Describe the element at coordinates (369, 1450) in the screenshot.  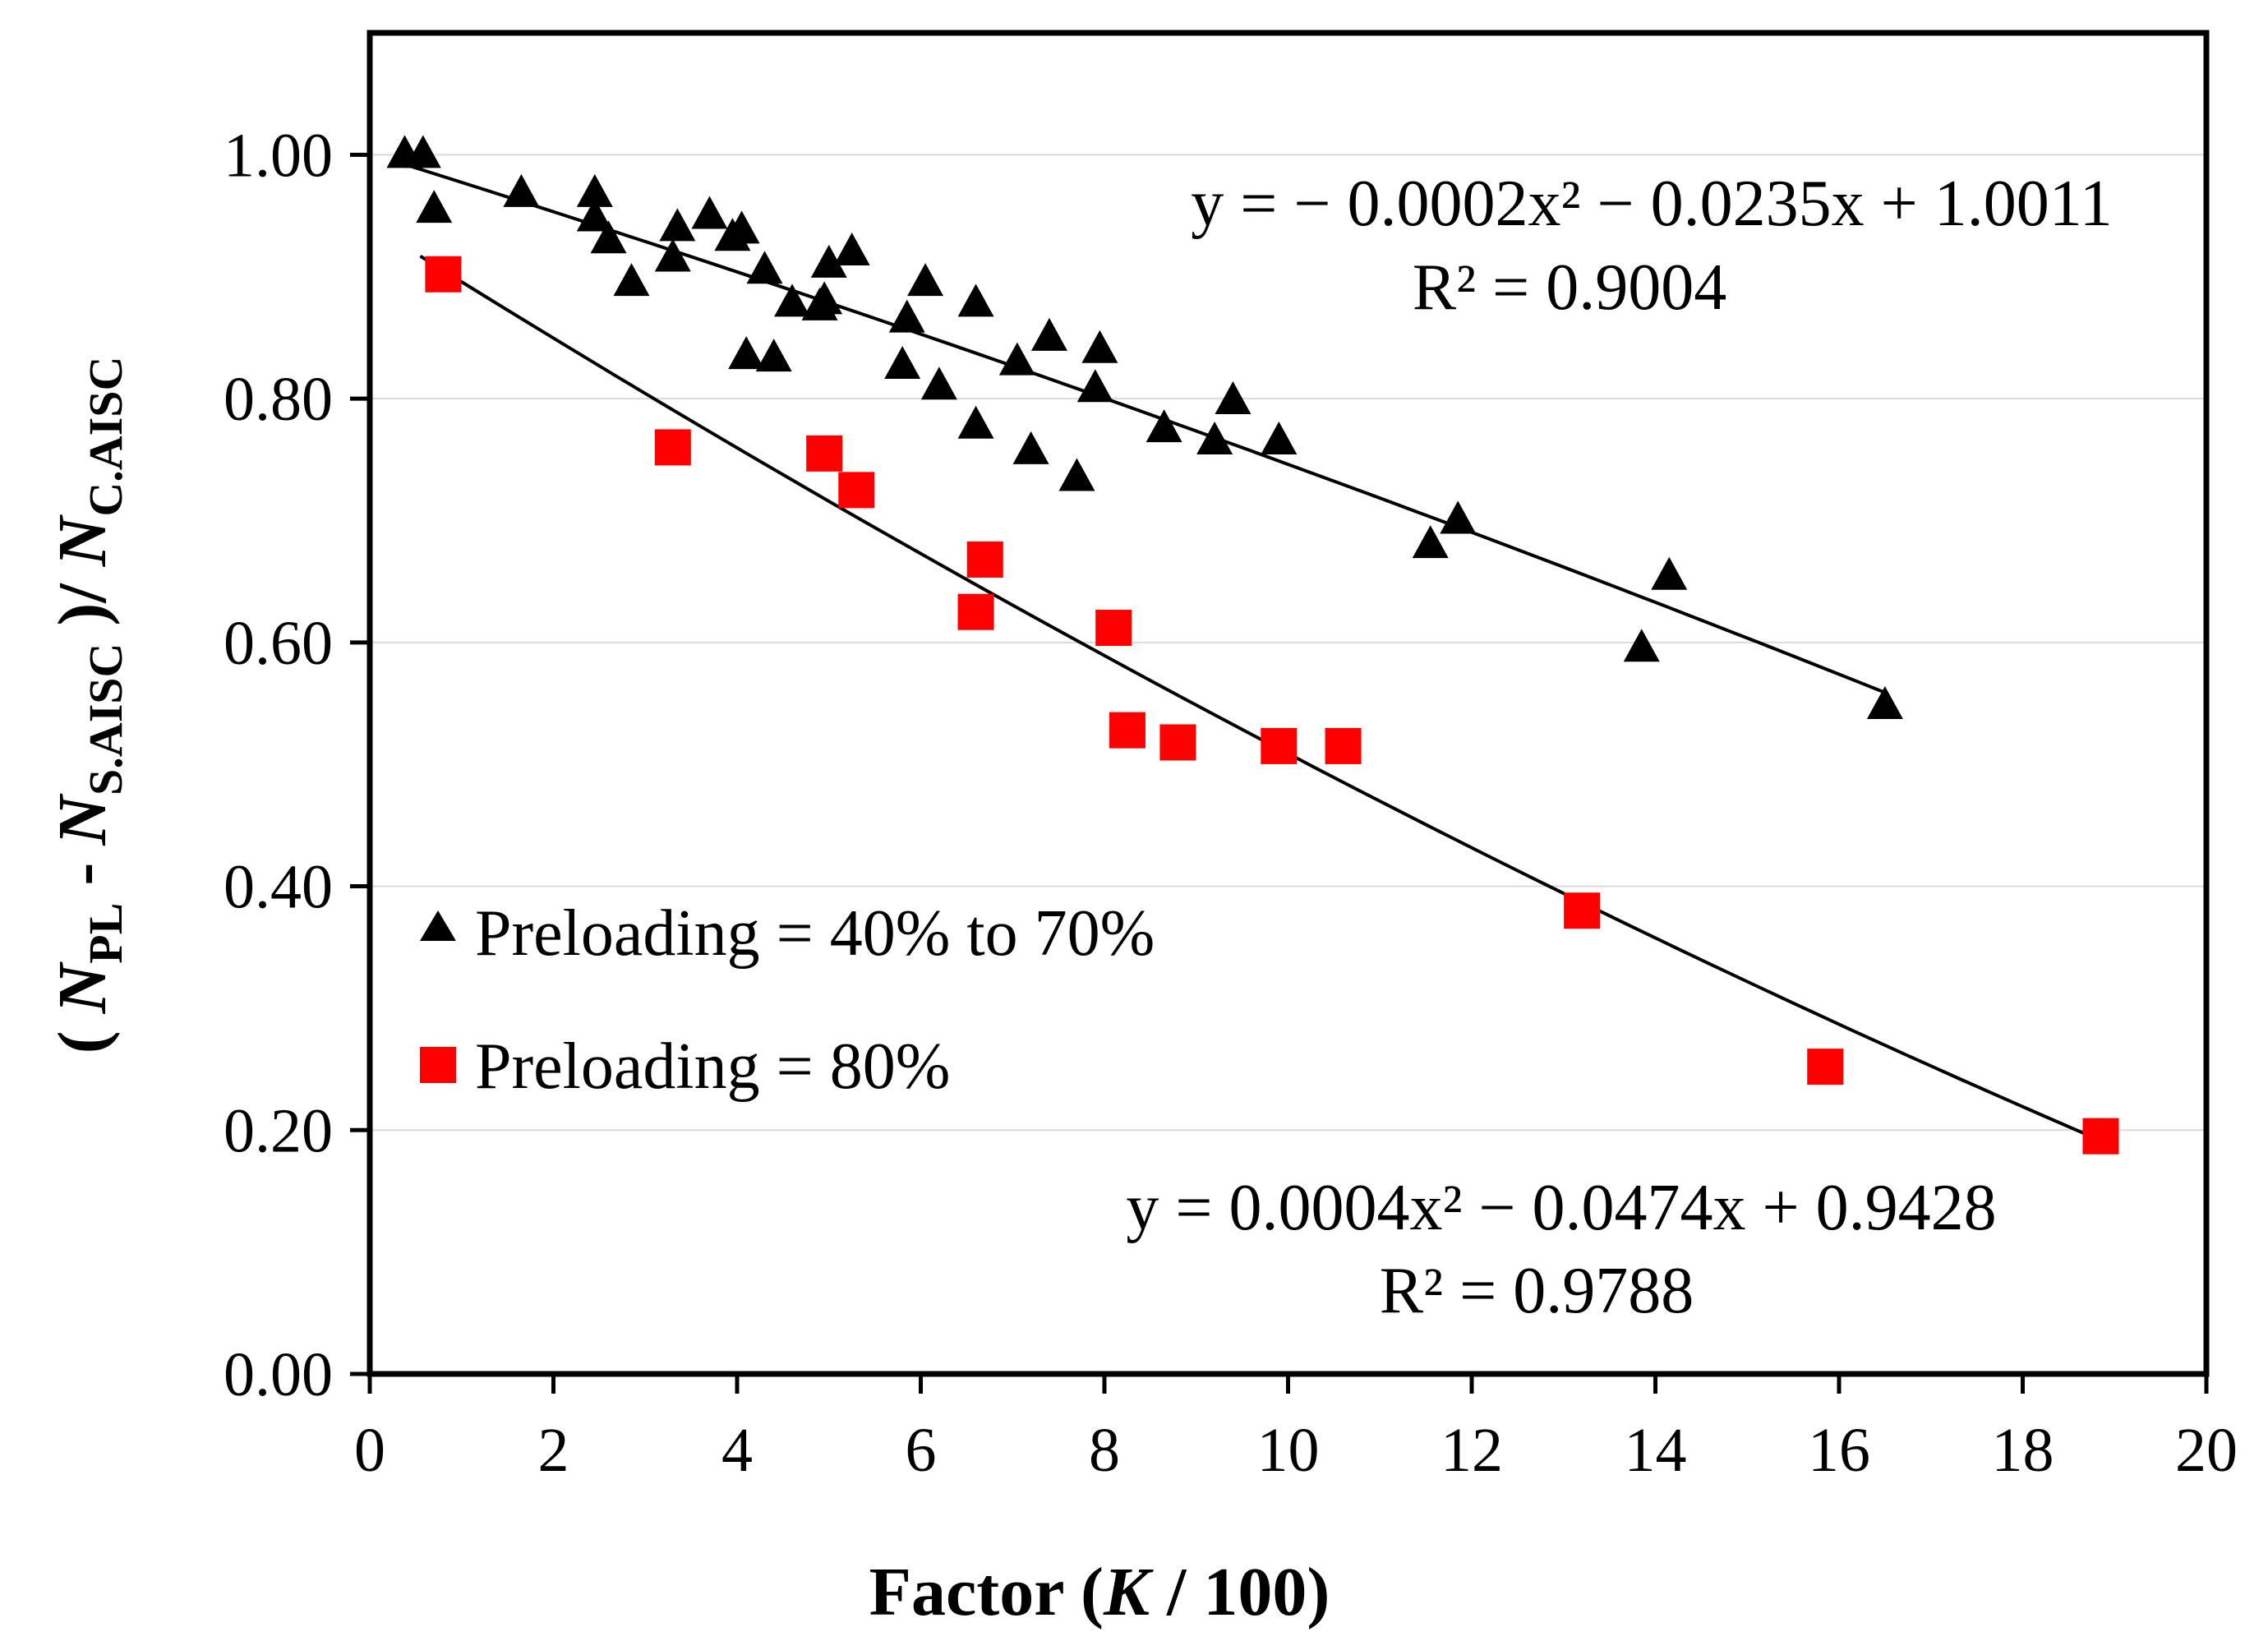
I see `x-tick-label-0: 0` at that location.